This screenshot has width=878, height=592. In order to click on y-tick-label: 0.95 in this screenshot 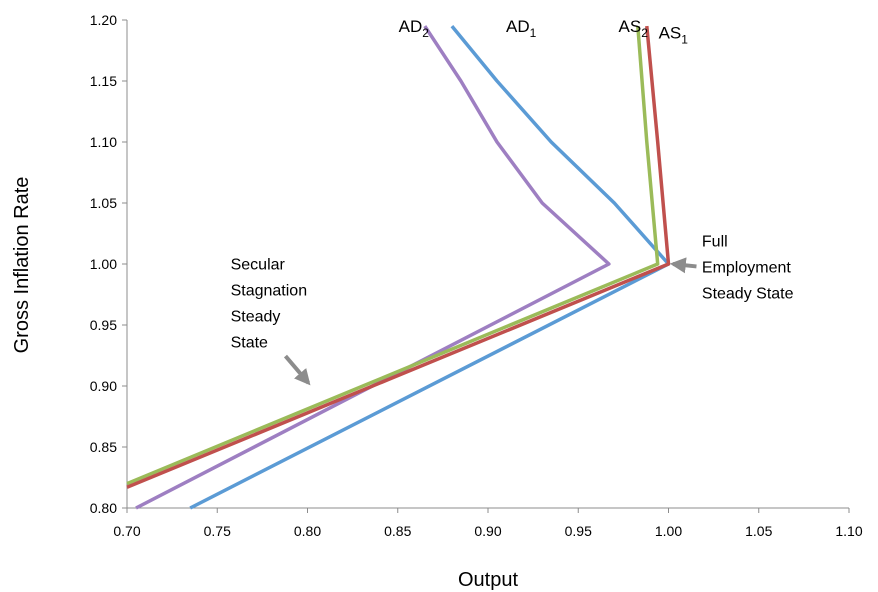, I will do `click(103, 325)`.